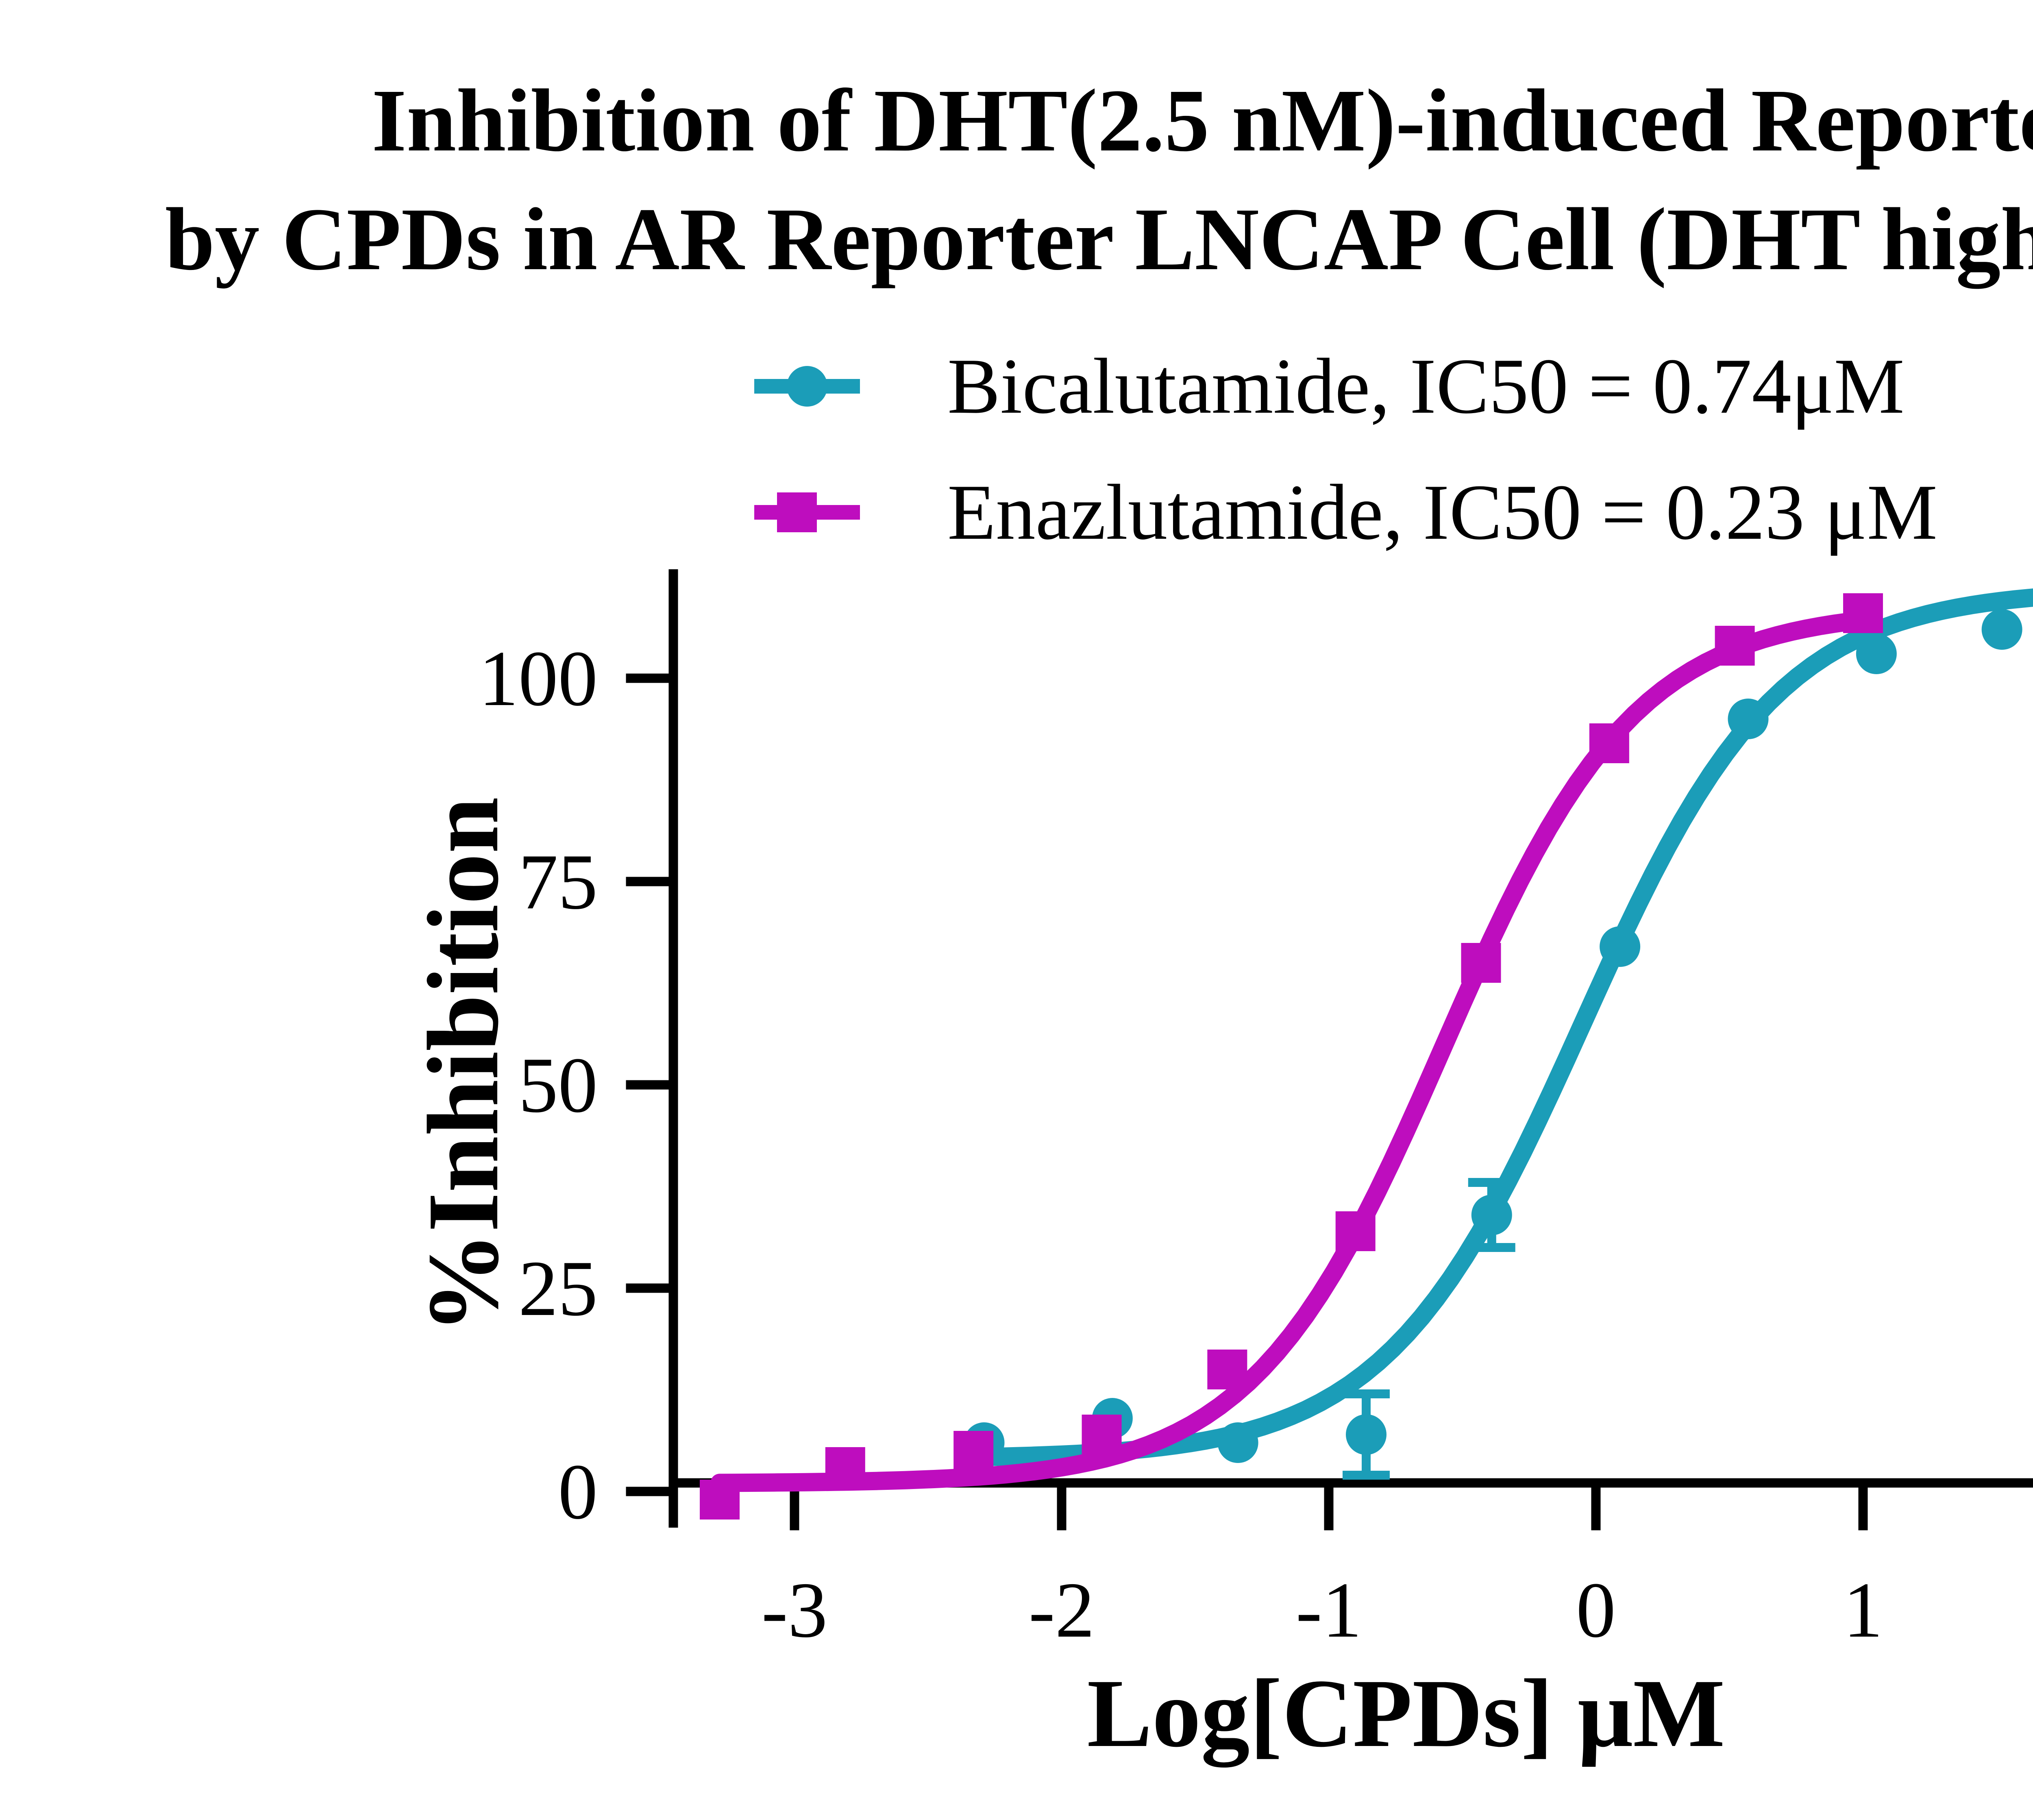 Image resolution: width=2033 pixels, height=1820 pixels. I want to click on y-tick-label: 25, so click(558, 1289).